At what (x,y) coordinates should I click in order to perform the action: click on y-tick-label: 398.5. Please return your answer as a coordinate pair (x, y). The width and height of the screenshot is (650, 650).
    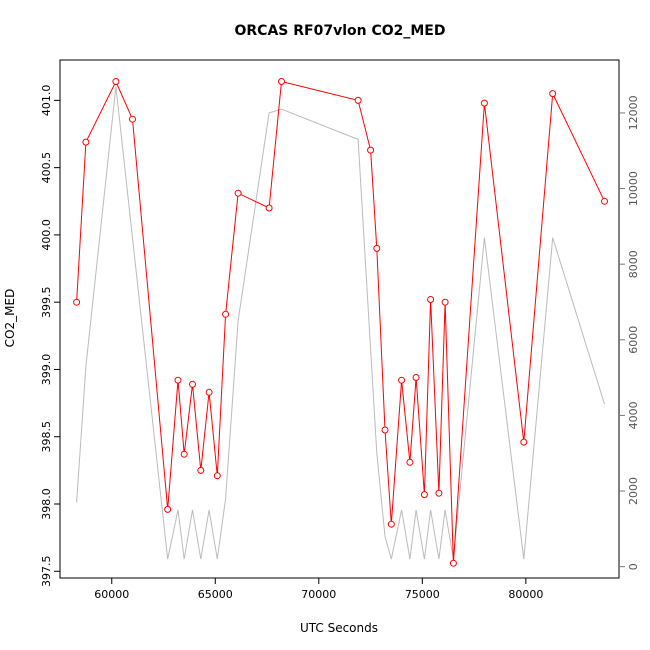
    Looking at the image, I should click on (46, 437).